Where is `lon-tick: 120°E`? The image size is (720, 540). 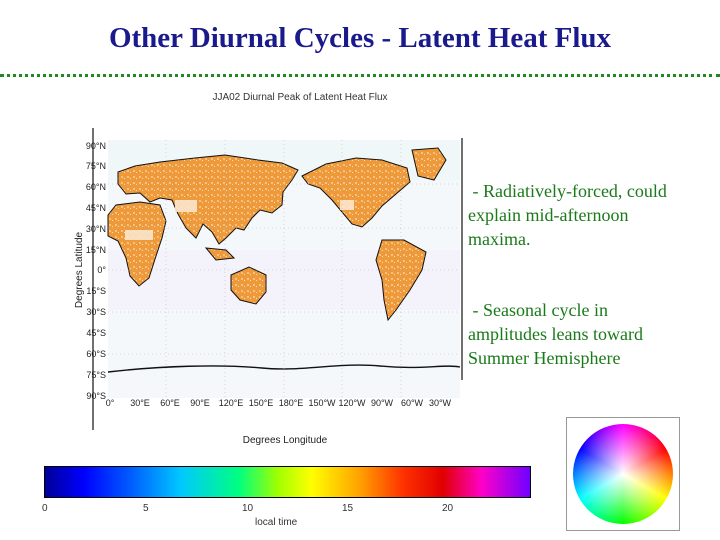
lon-tick: 120°E is located at coordinates (231, 403).